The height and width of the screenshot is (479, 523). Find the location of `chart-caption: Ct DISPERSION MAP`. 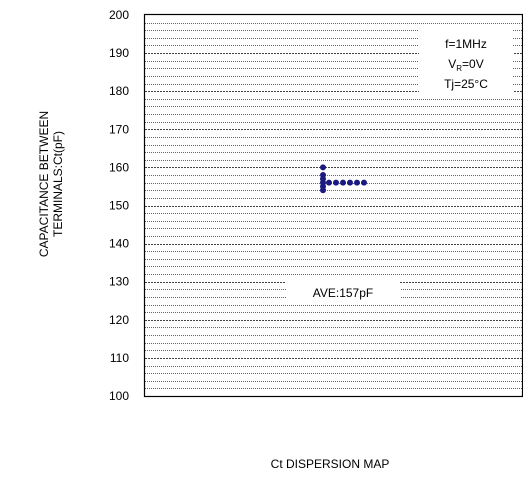

chart-caption: Ct DISPERSION MAP is located at coordinates (330, 464).